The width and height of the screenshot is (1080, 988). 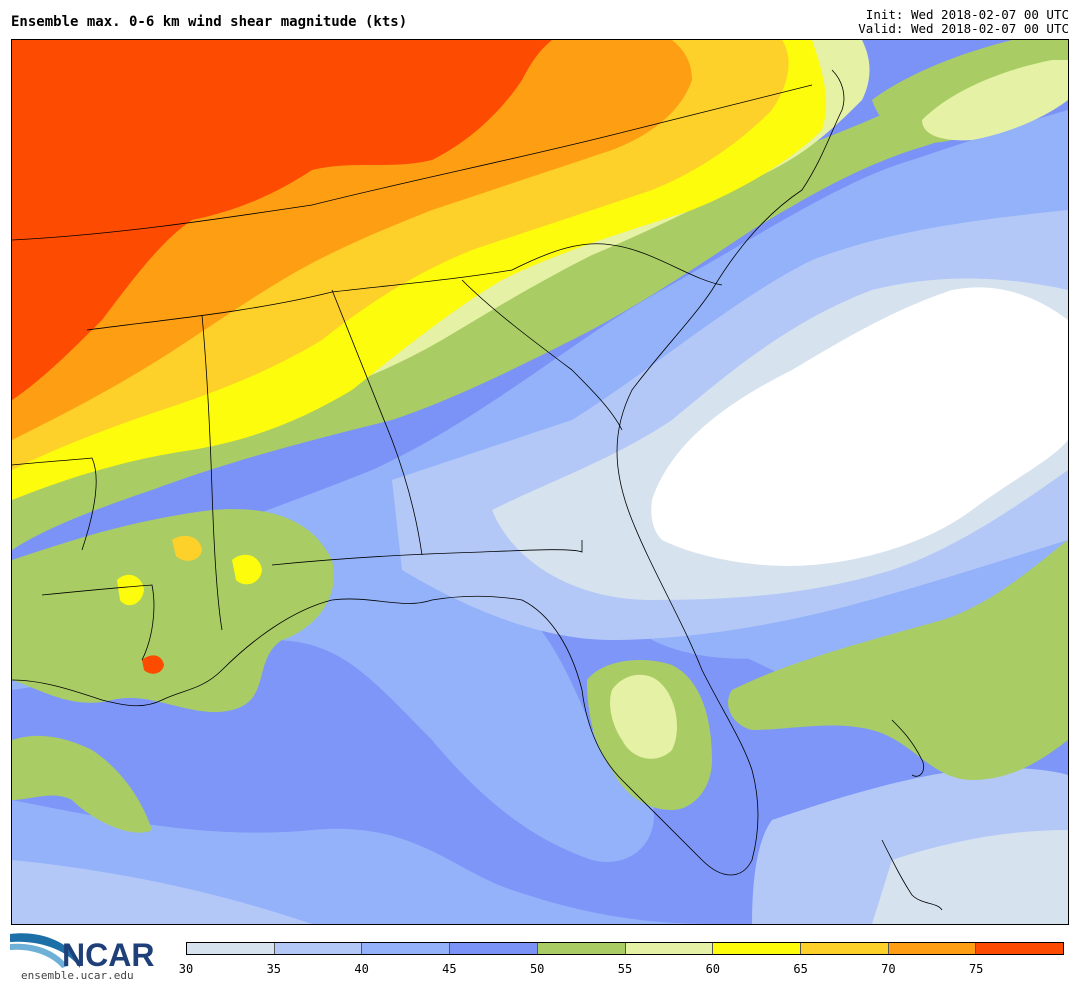 What do you see at coordinates (377, 422) in the screenshot?
I see `border-al-ga` at bounding box center [377, 422].